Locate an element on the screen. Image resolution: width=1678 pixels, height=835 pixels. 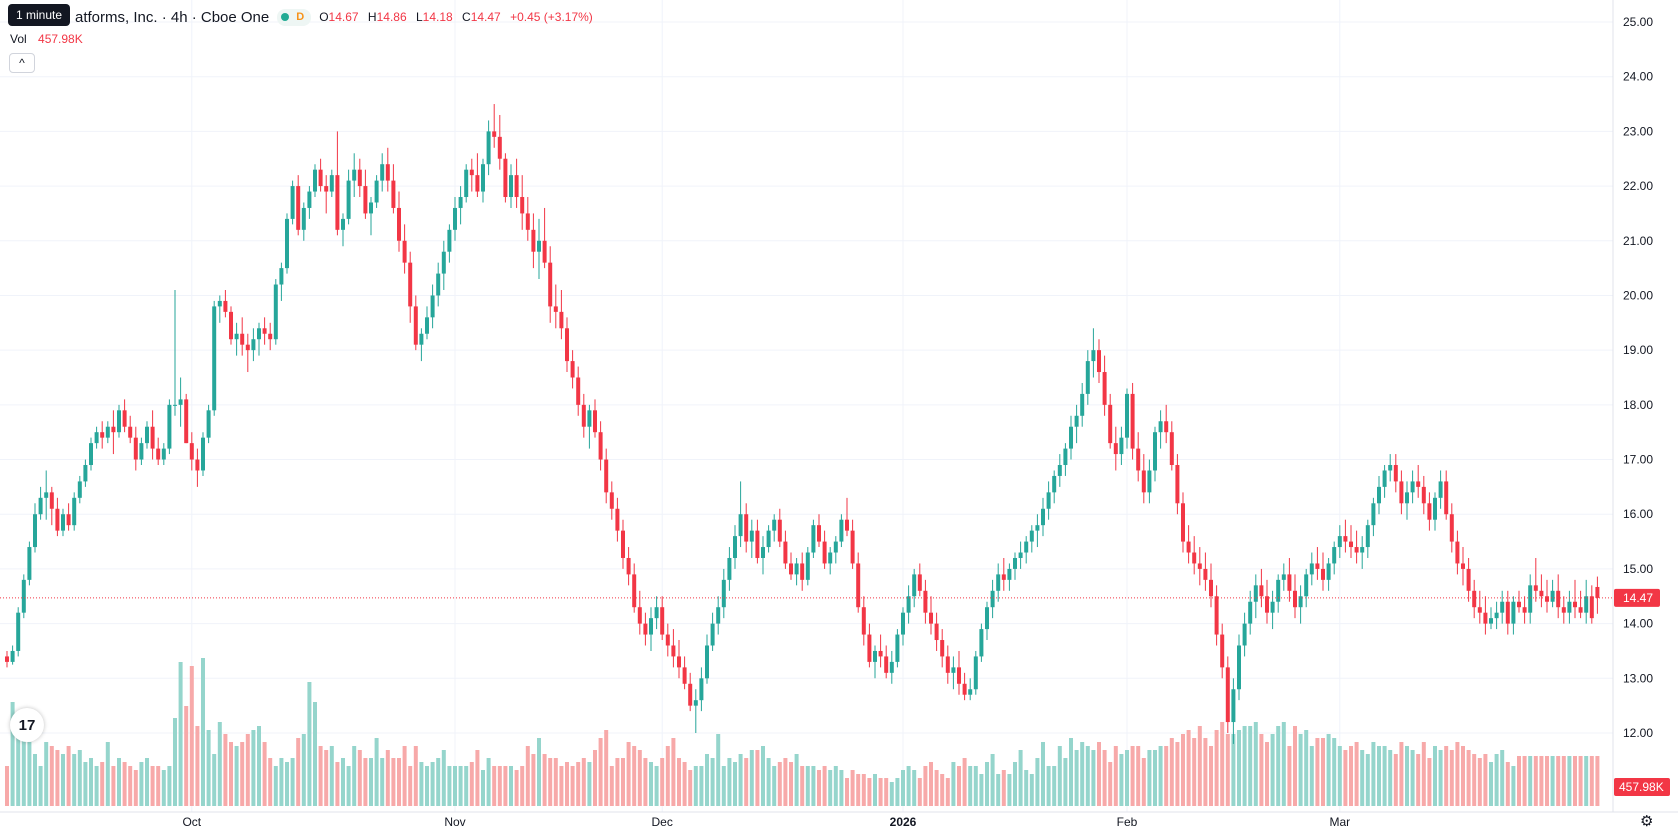
price-tick-label: 12.00 is located at coordinates (1638, 733).